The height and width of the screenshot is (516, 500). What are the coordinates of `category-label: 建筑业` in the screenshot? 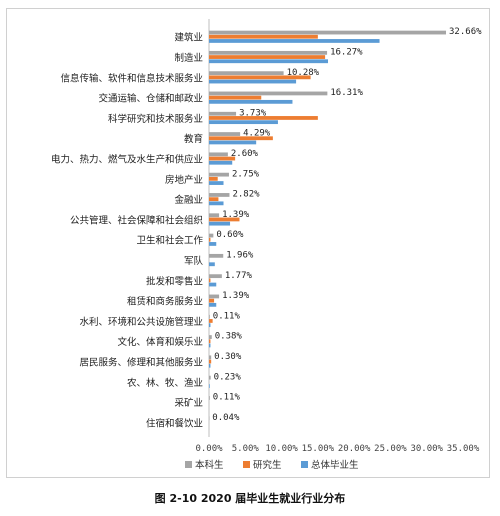 It's located at (188, 38).